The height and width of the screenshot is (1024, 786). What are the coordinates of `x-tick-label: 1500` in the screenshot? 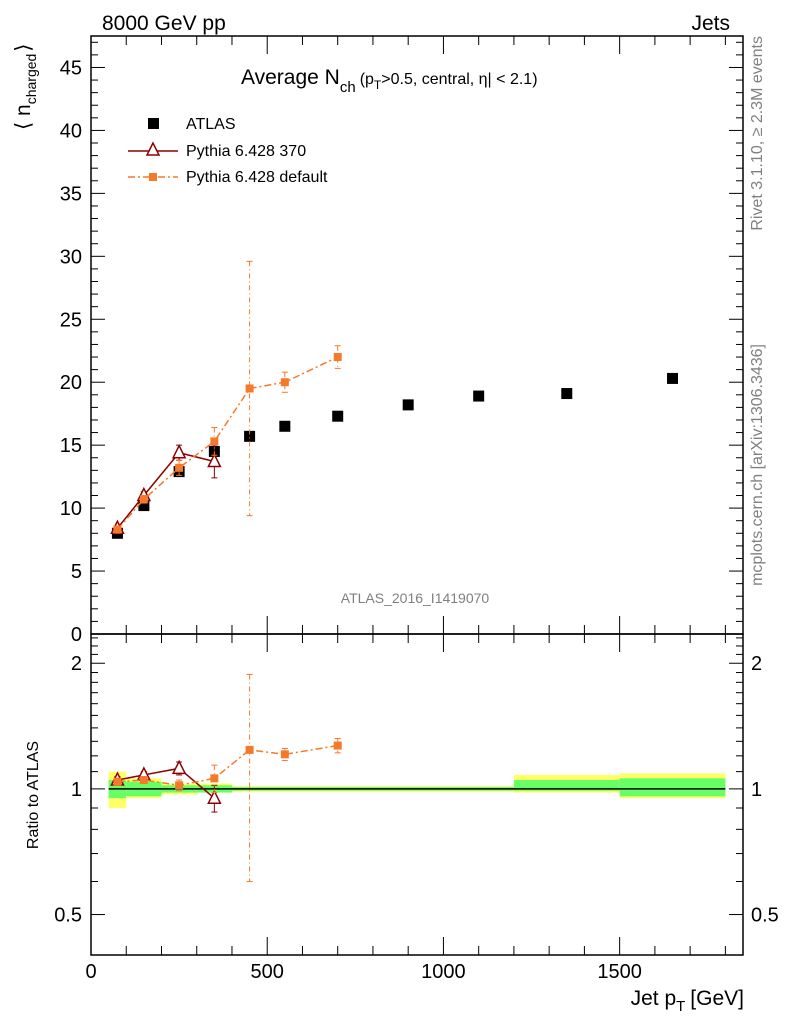 It's located at (619, 972).